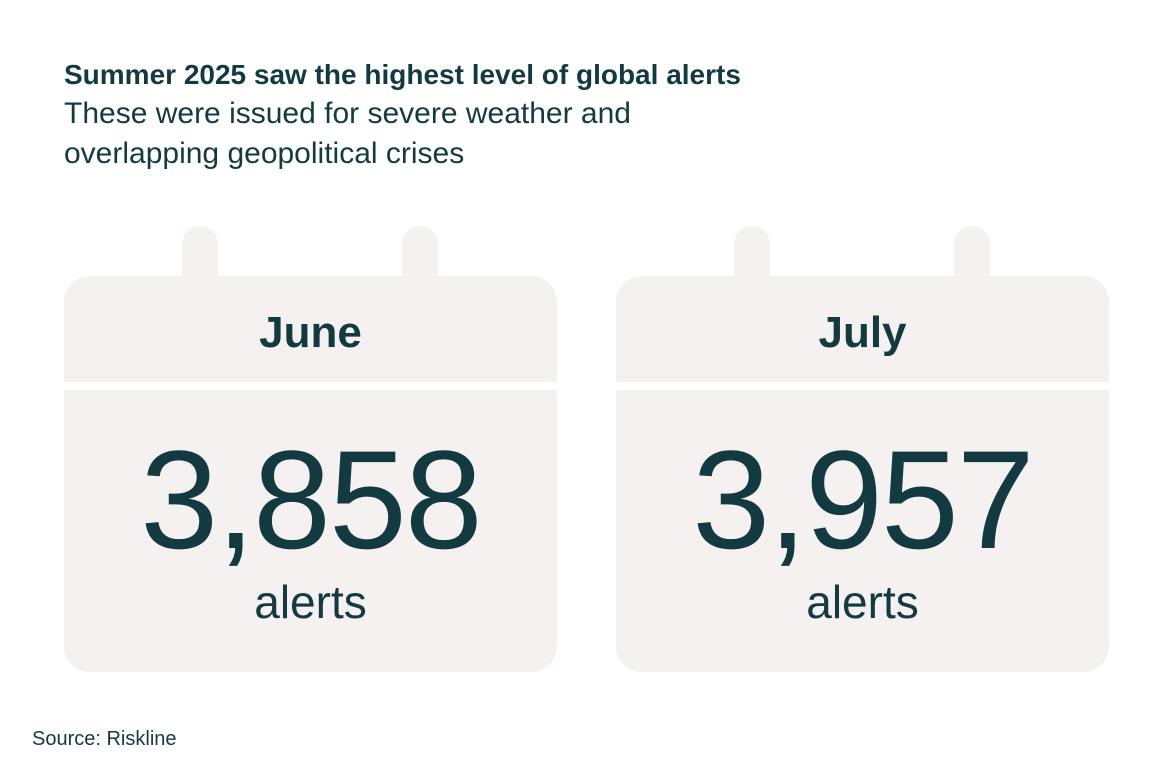 The width and height of the screenshot is (1166, 782). What do you see at coordinates (310, 332) in the screenshot?
I see `month-label: June` at bounding box center [310, 332].